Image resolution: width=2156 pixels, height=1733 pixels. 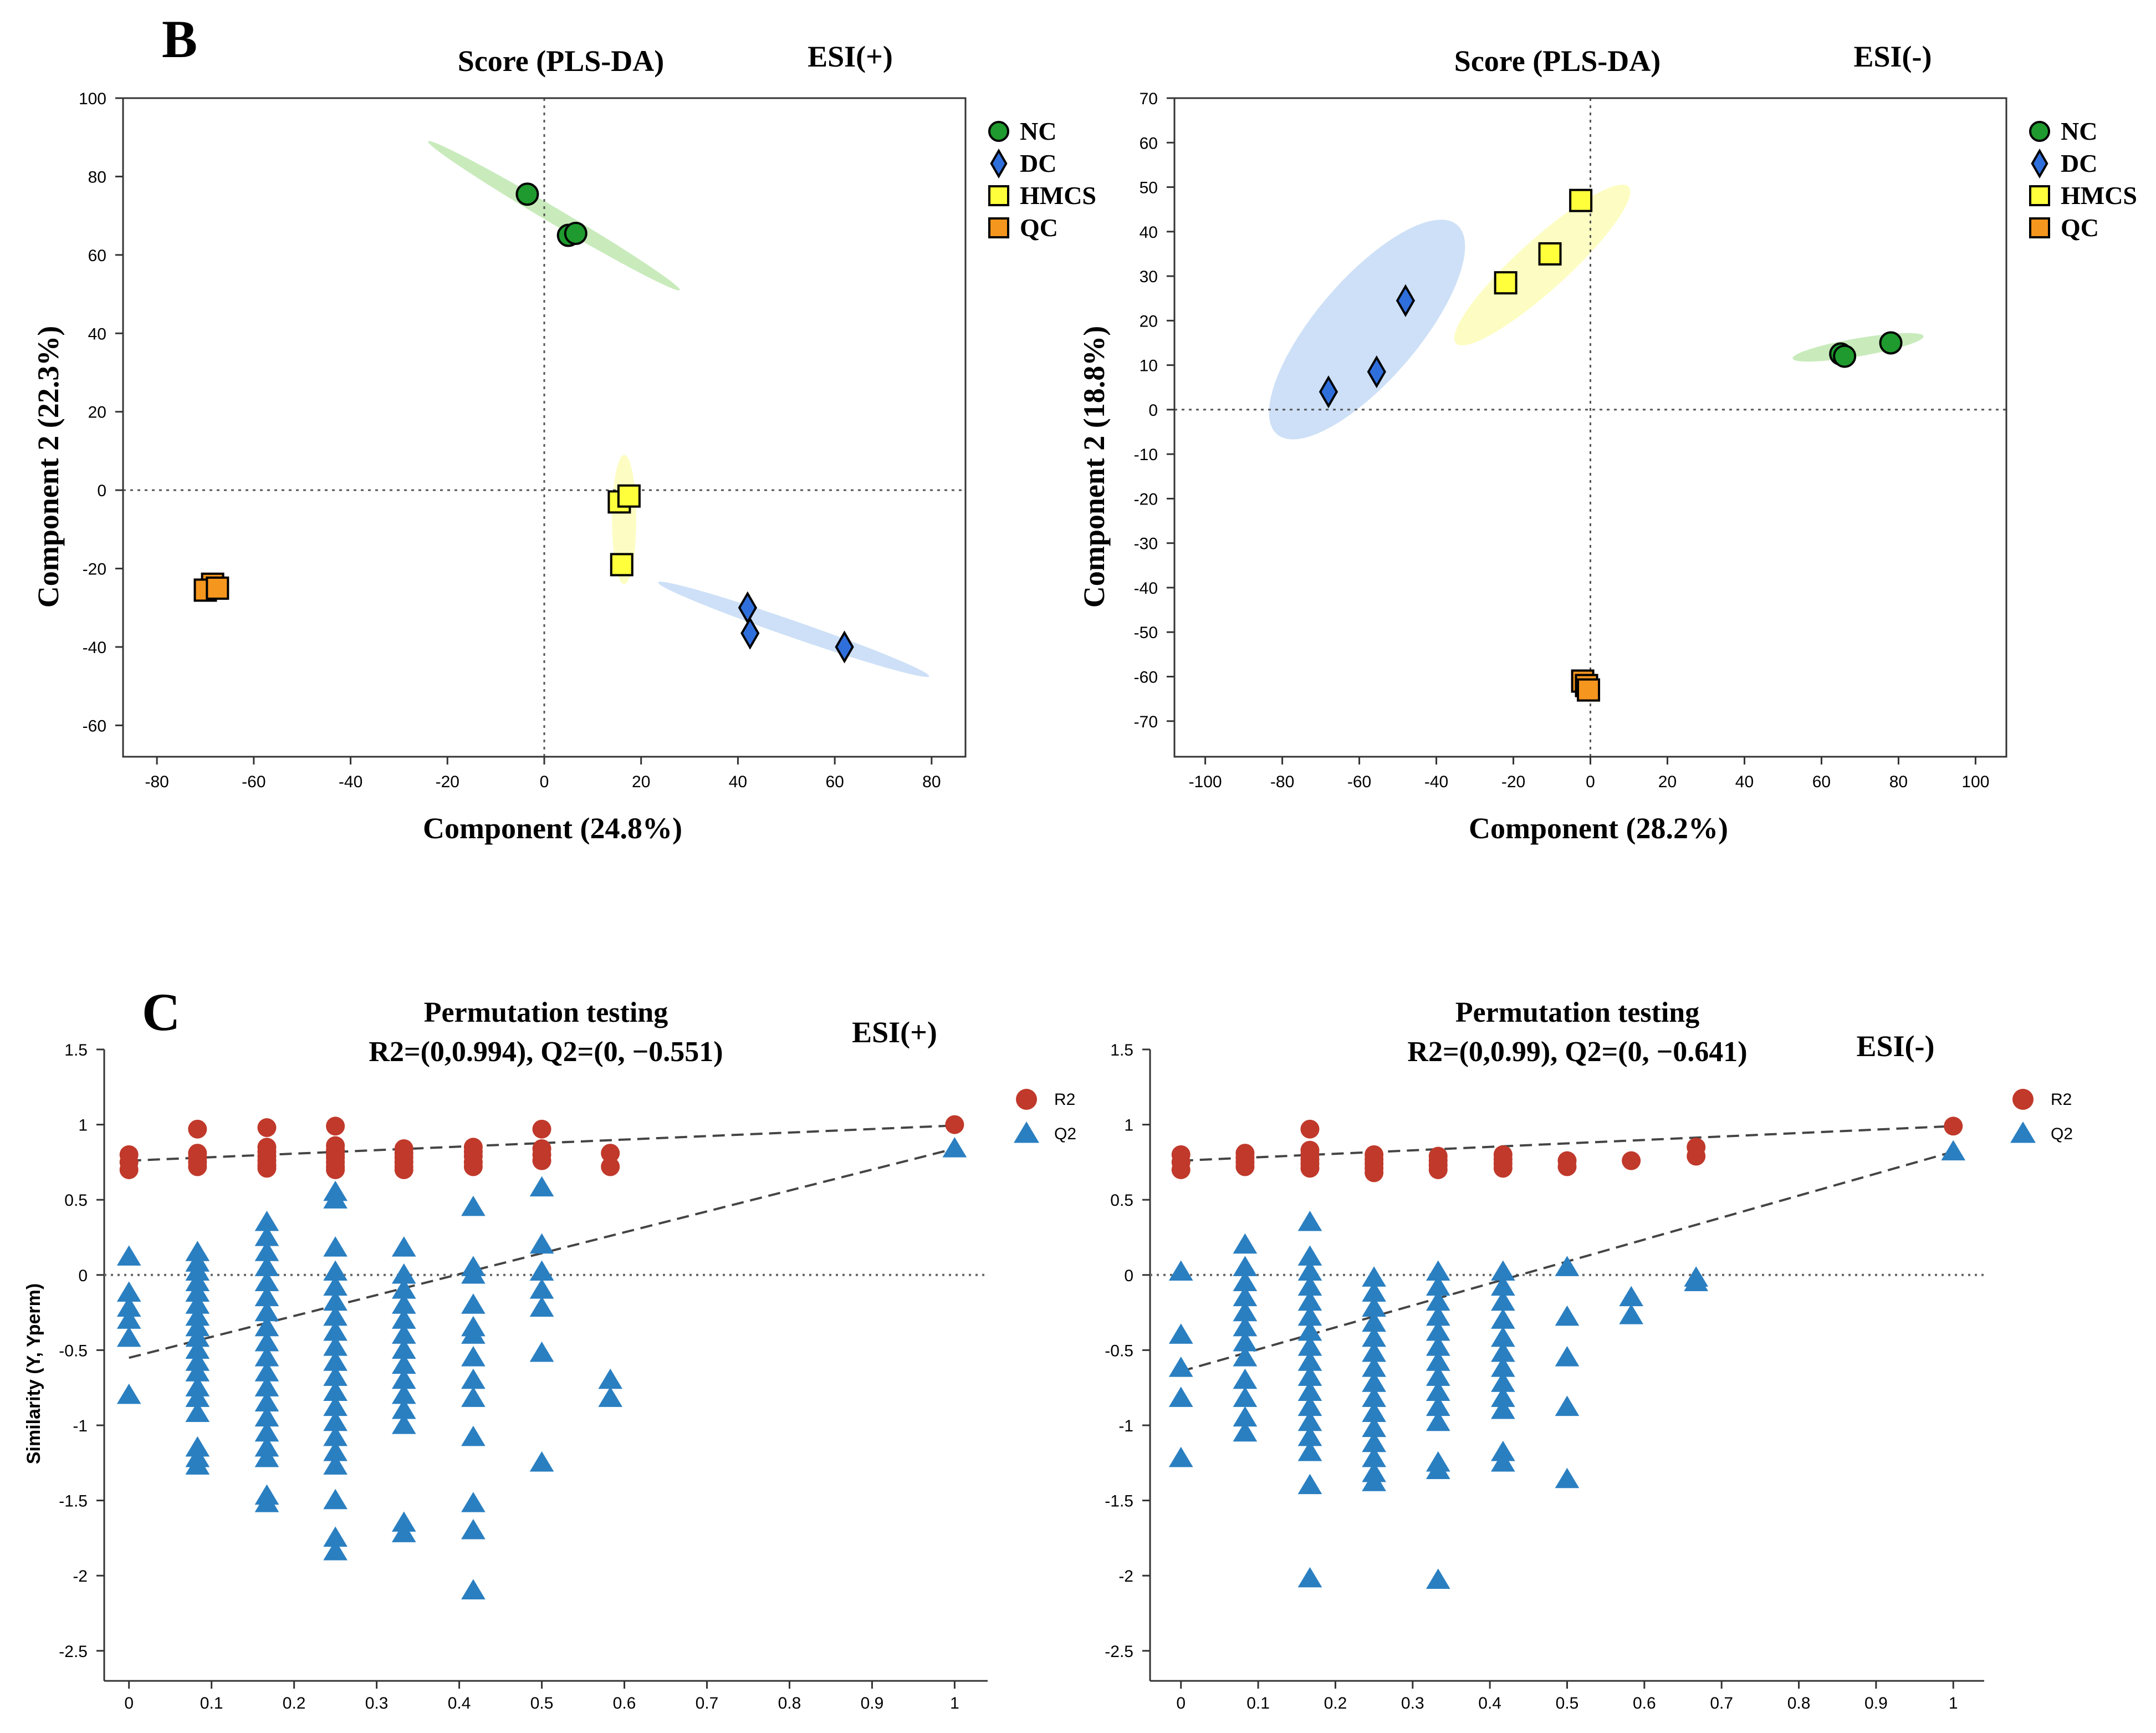 I want to click on legend-marker-r2, so click(x=1026, y=1099).